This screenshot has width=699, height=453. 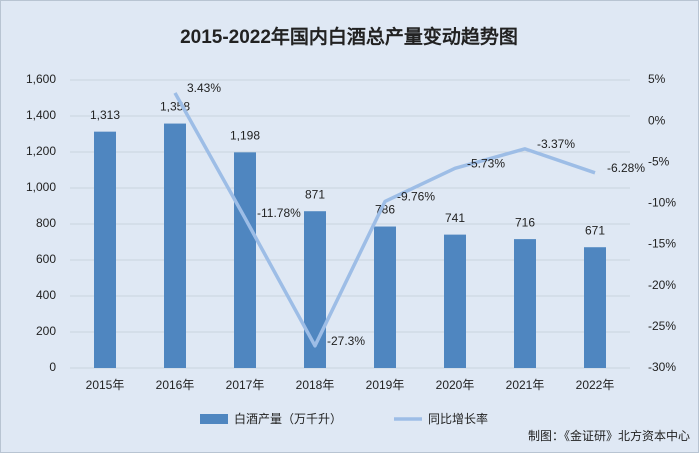 What do you see at coordinates (626, 168) in the screenshot?
I see `line-value-label: -6.28%` at bounding box center [626, 168].